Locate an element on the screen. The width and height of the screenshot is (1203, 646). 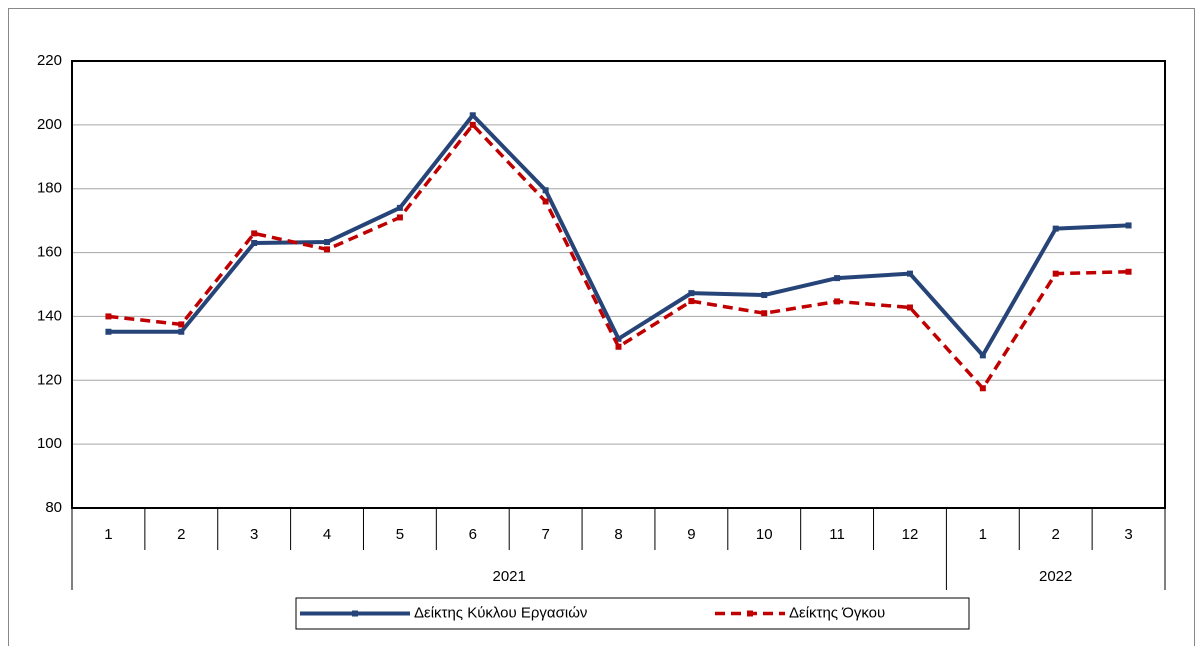
legend-label: Δείκτης Κύκλου Εργασιών is located at coordinates (500, 612).